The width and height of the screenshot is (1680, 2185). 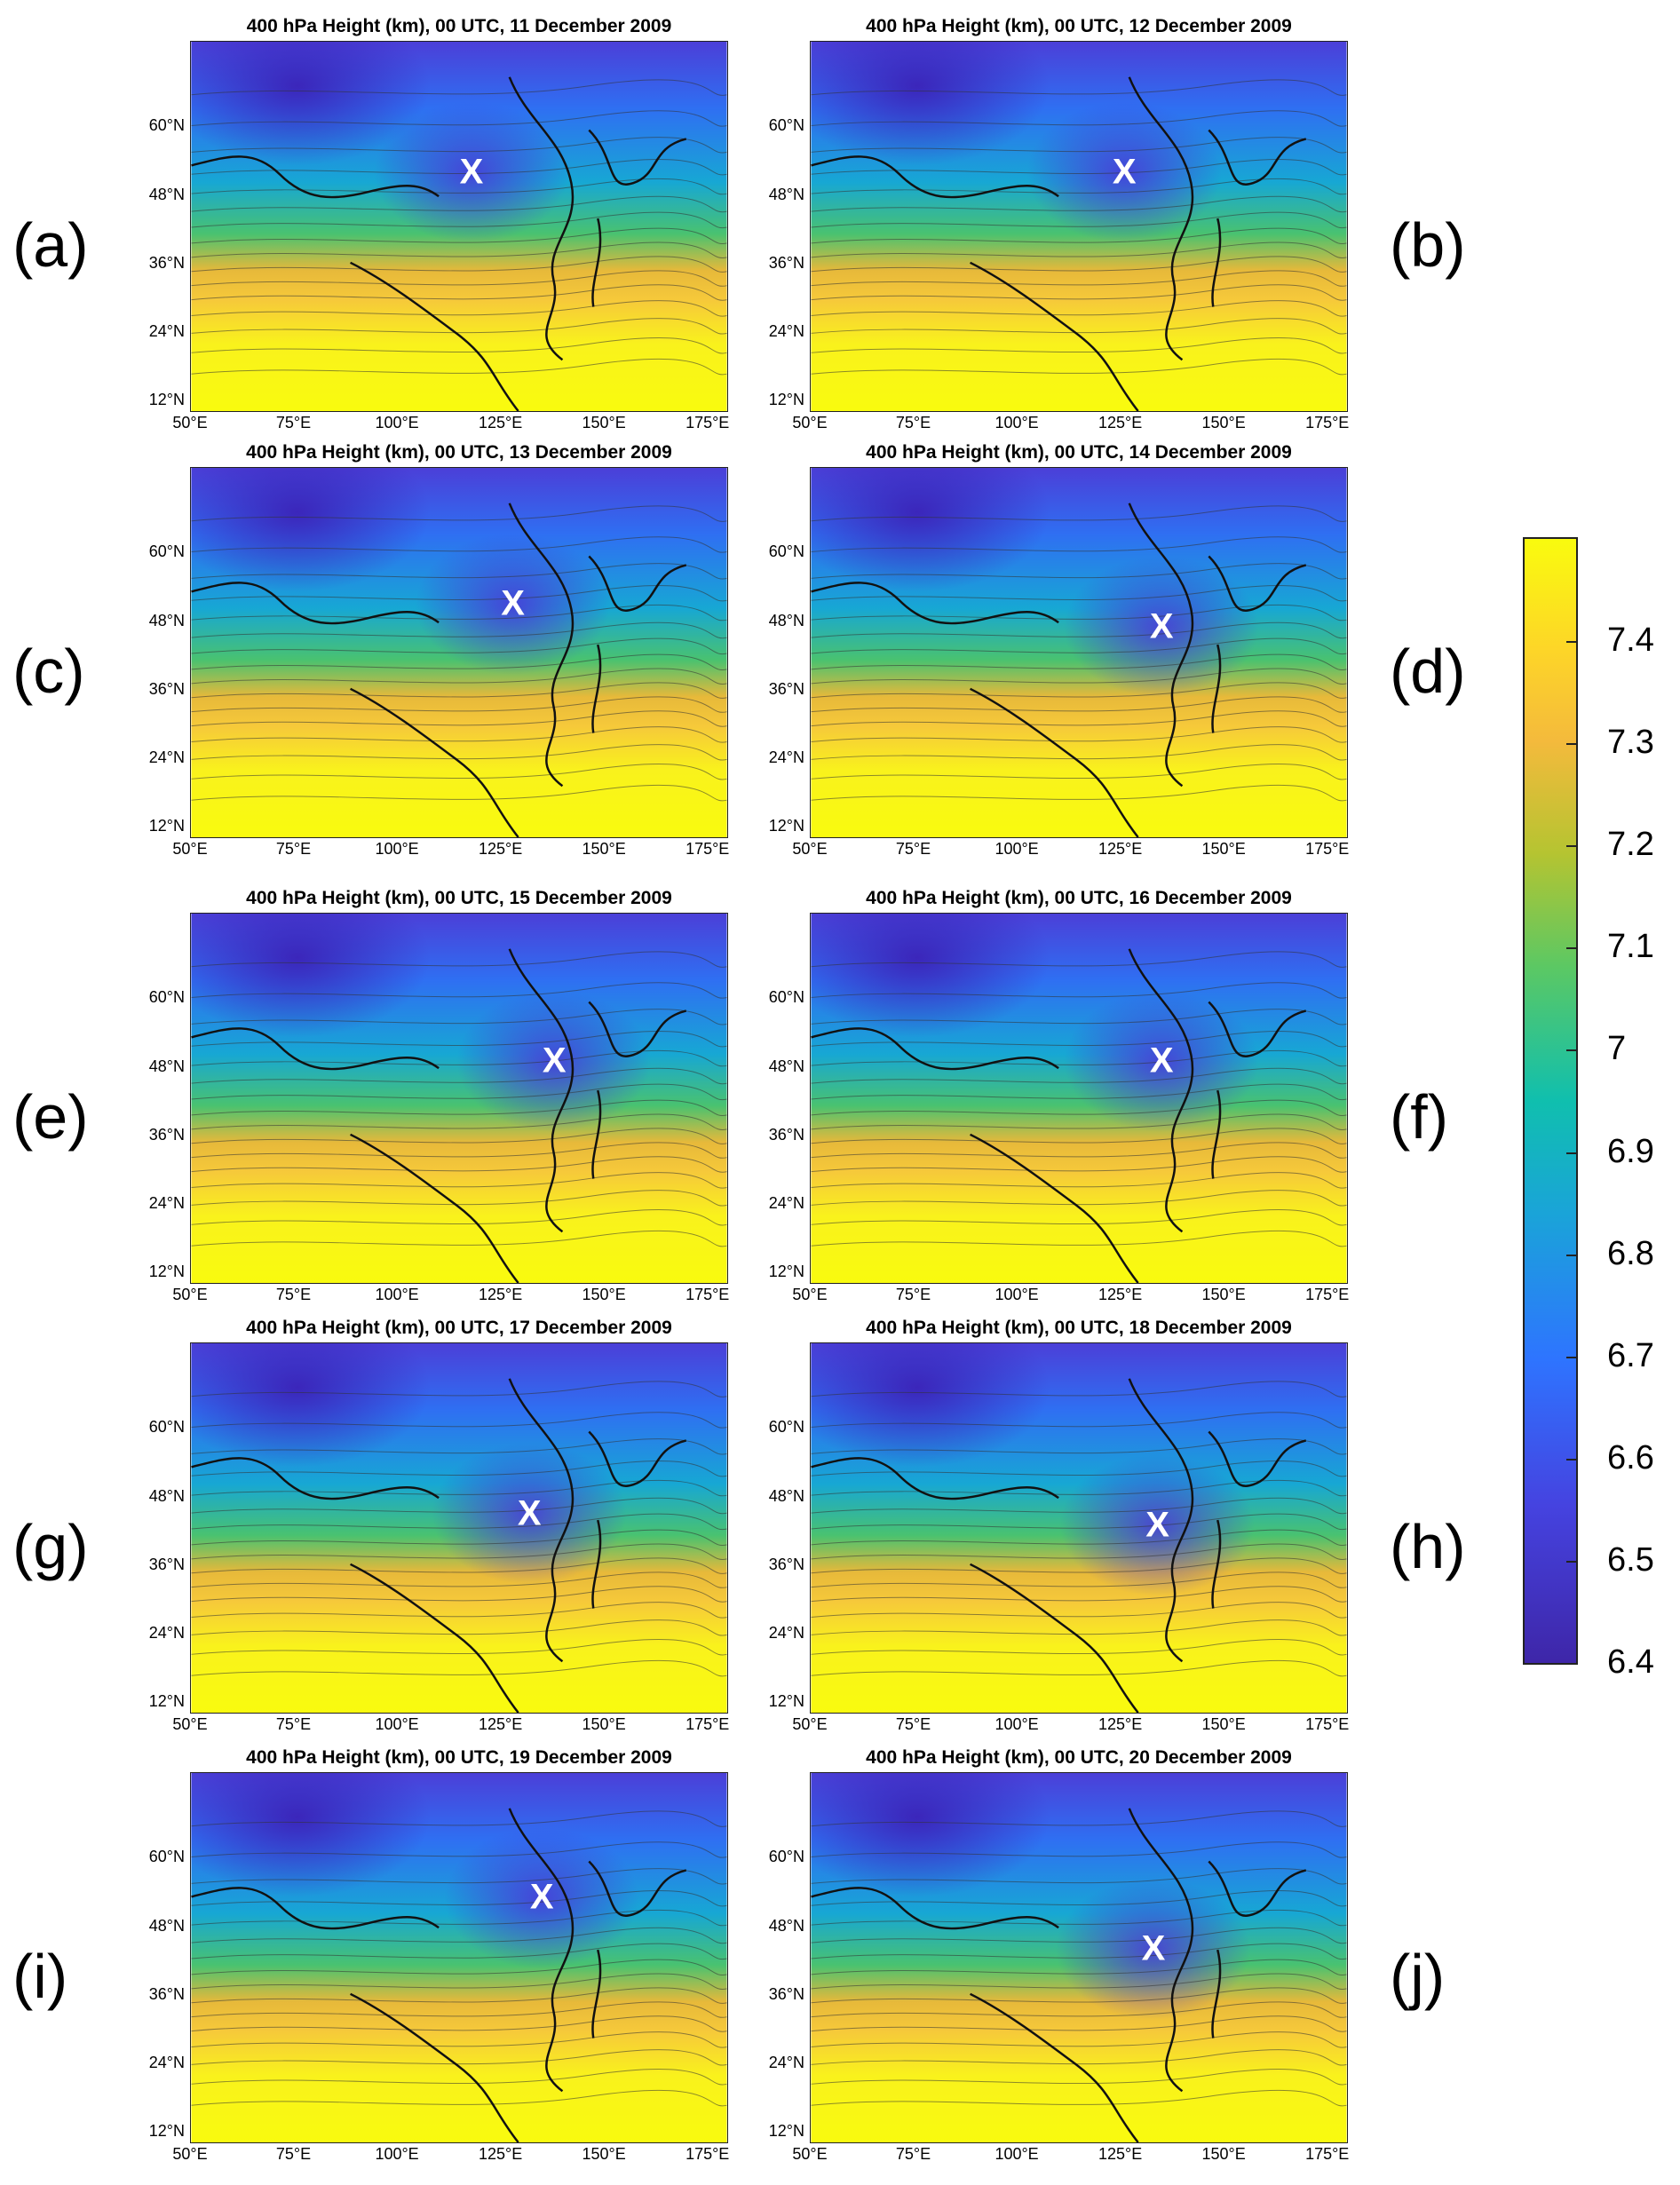 What do you see at coordinates (1630, 743) in the screenshot?
I see `colorbar-tick-label: 7.3` at bounding box center [1630, 743].